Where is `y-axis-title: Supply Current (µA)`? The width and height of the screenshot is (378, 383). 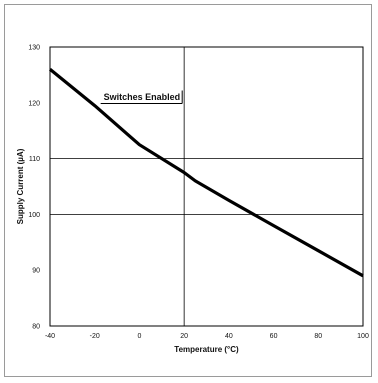 y-axis-title: Supply Current (µA) is located at coordinates (20, 186).